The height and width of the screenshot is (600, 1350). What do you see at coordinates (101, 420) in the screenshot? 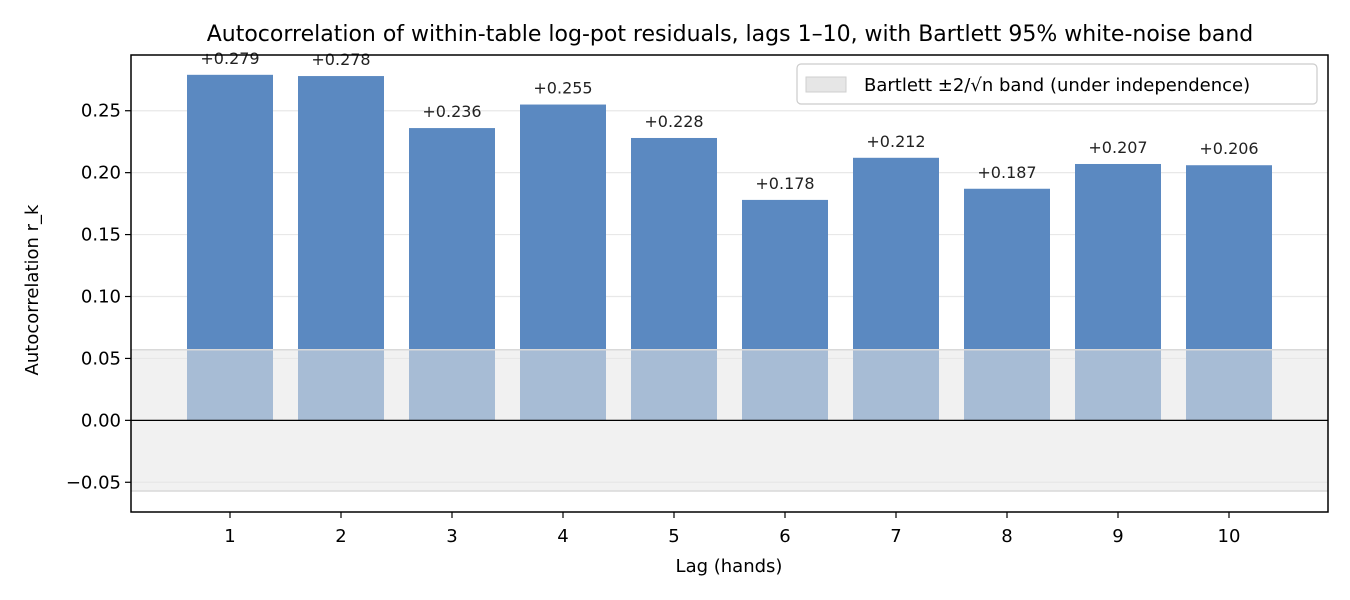
I see `y-tick-label: 0.00` at bounding box center [101, 420].